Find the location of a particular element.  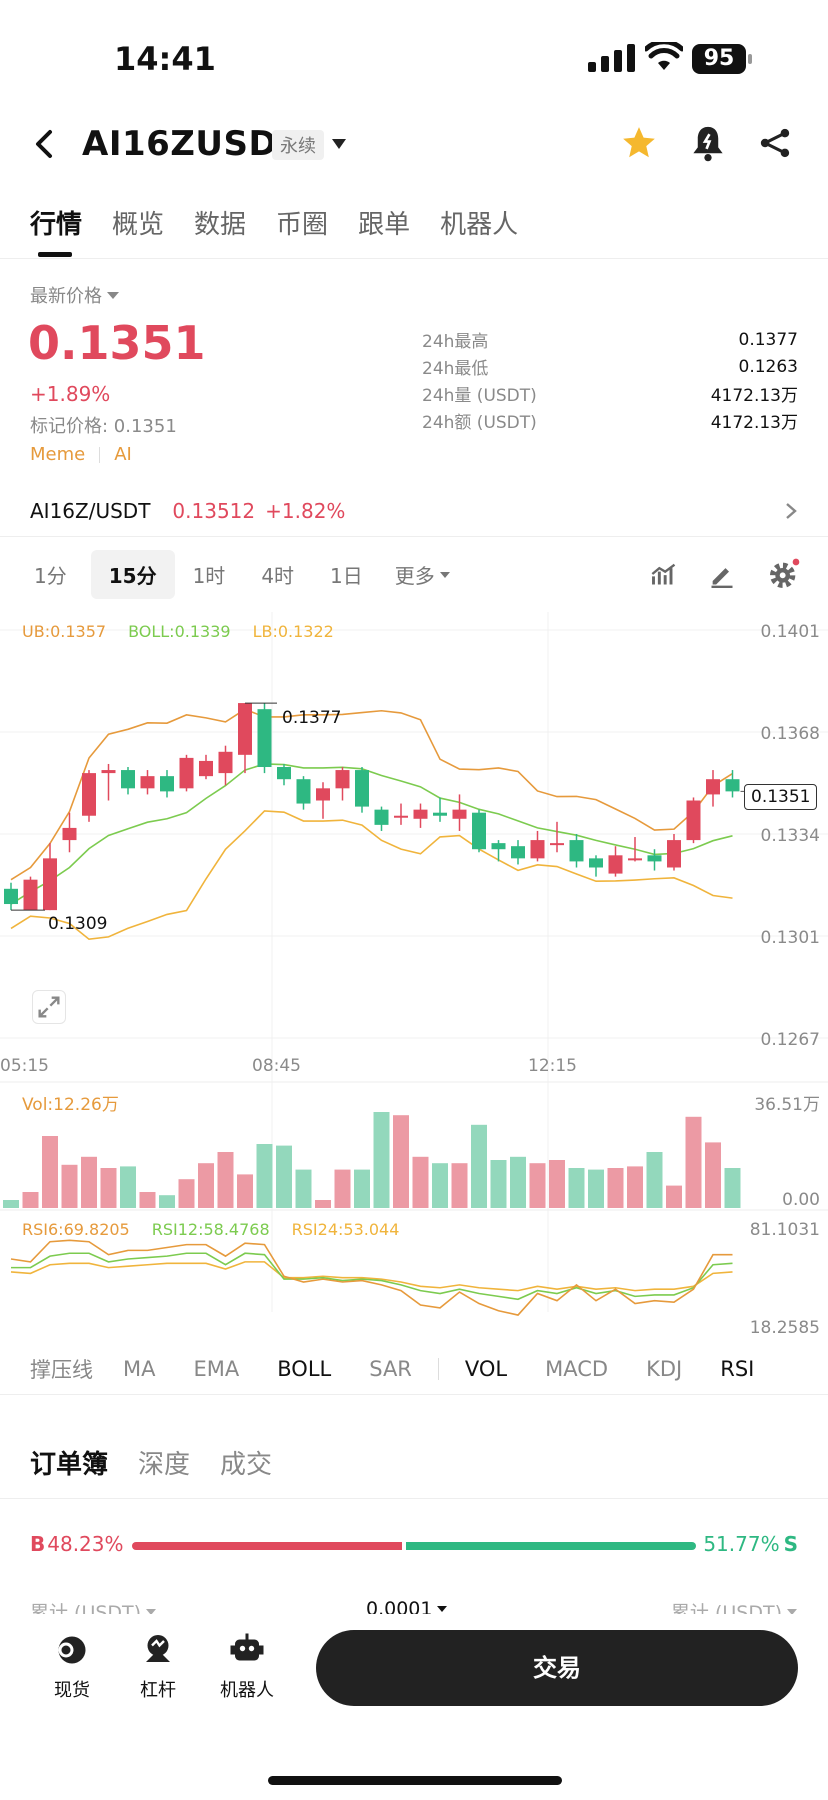

price-tick-1: 0.1368 is located at coordinates (790, 734).